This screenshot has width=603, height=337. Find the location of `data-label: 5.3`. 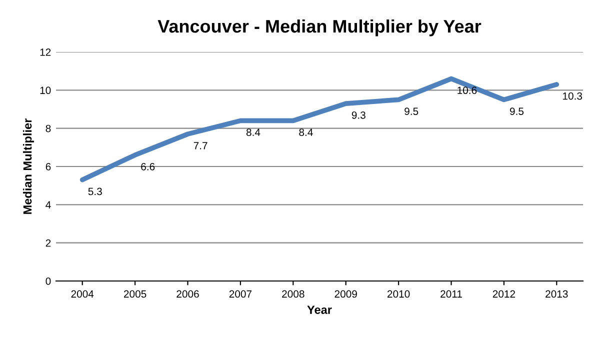

data-label: 5.3 is located at coordinates (95, 192).